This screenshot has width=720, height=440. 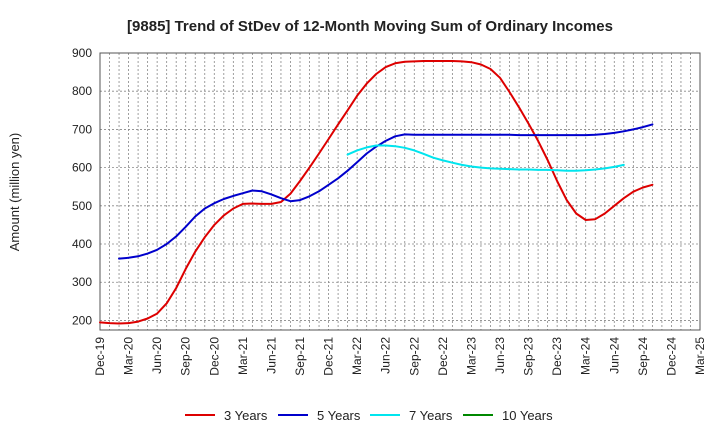 I want to click on x-tick-label: Sep-20, so click(x=186, y=356).